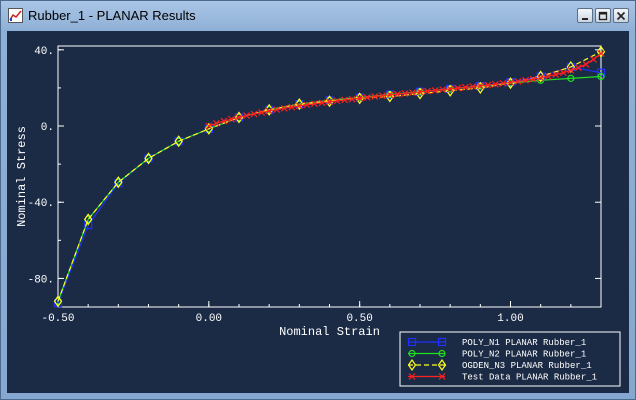 The height and width of the screenshot is (400, 636). I want to click on title-bar: Rubber_1 - PLANAR Results, so click(318, 16).